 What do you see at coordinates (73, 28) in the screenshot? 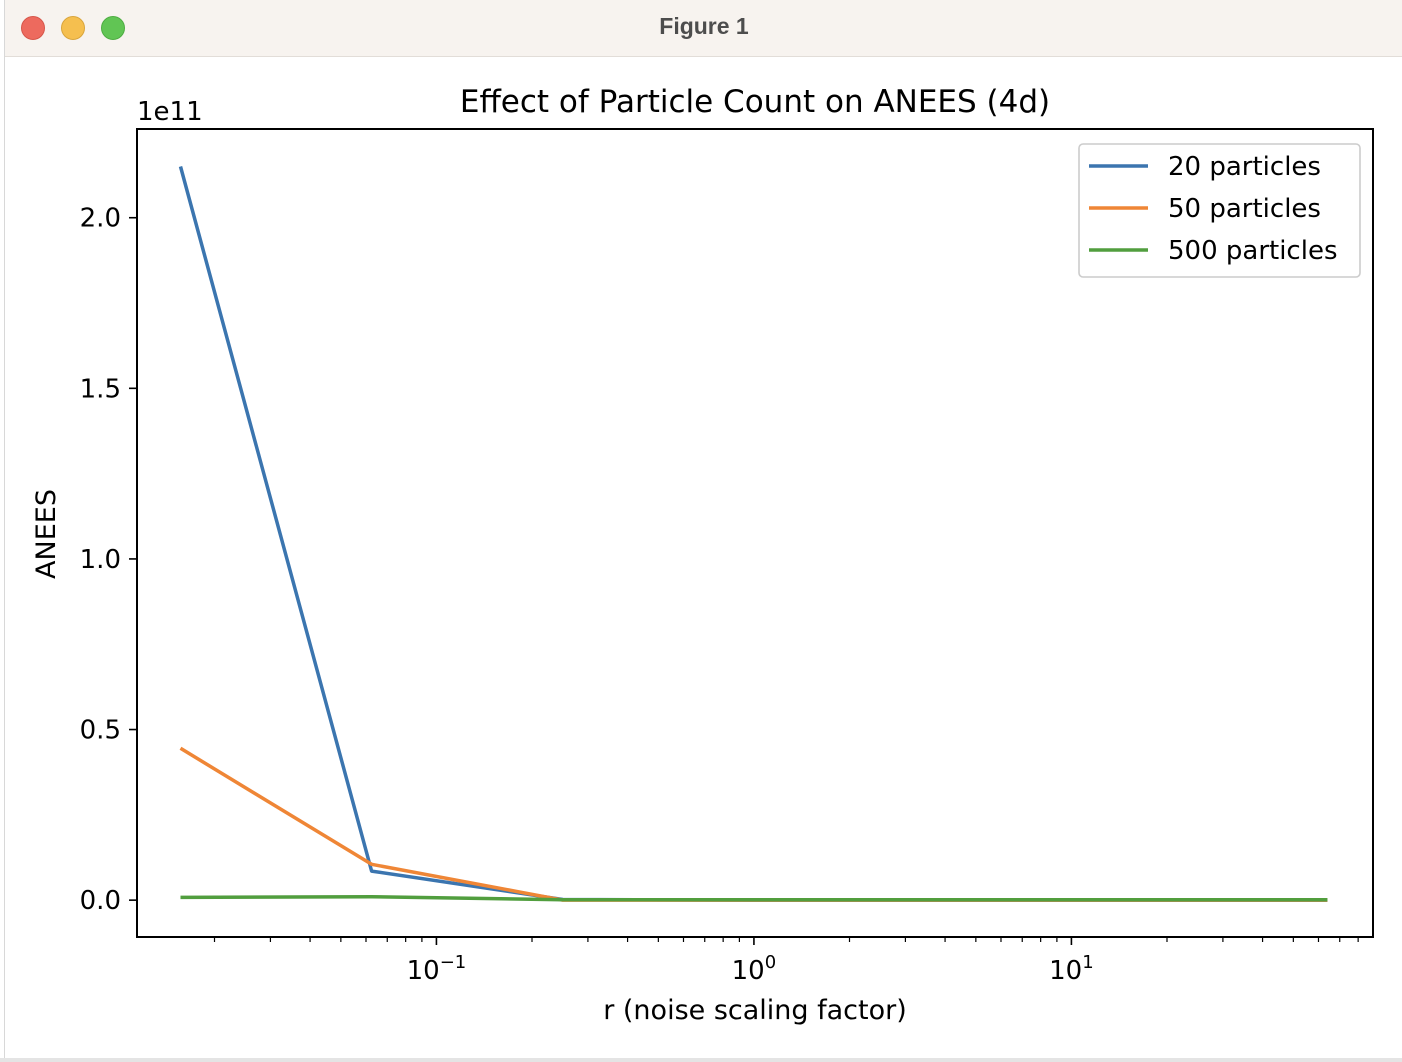
I see `minimize-window-button` at bounding box center [73, 28].